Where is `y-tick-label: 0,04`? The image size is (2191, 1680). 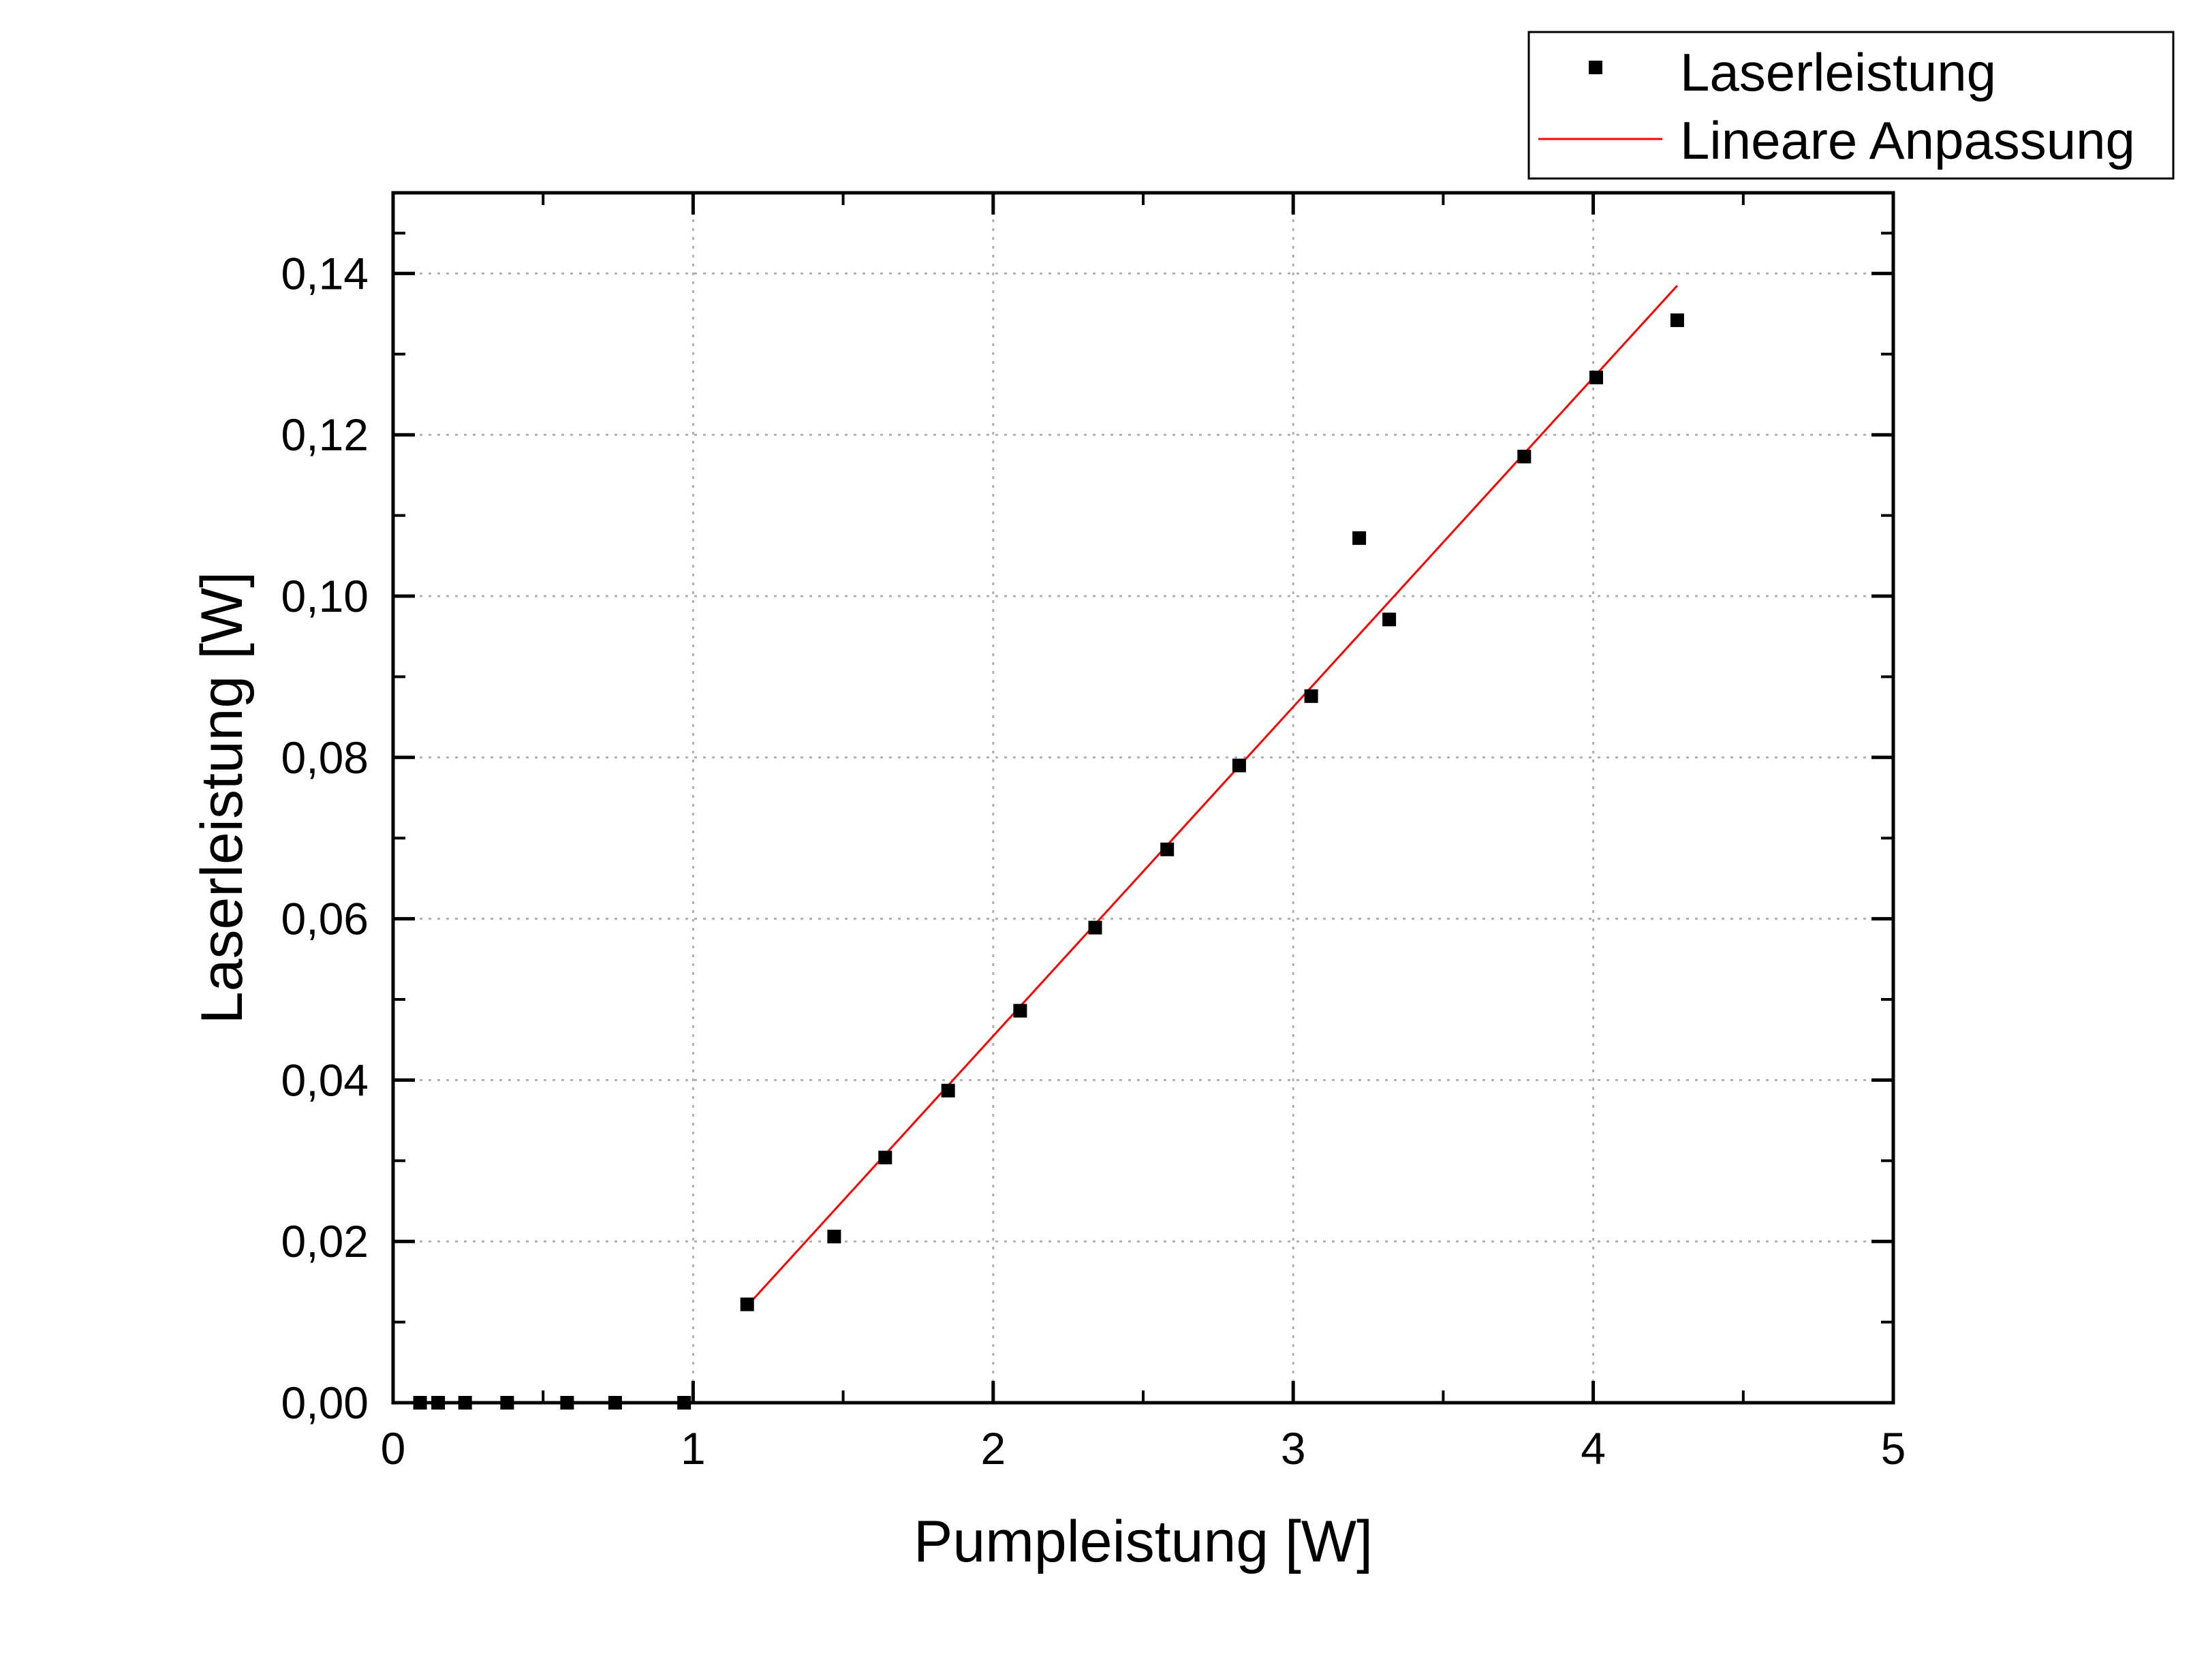 y-tick-label: 0,04 is located at coordinates (325, 1080).